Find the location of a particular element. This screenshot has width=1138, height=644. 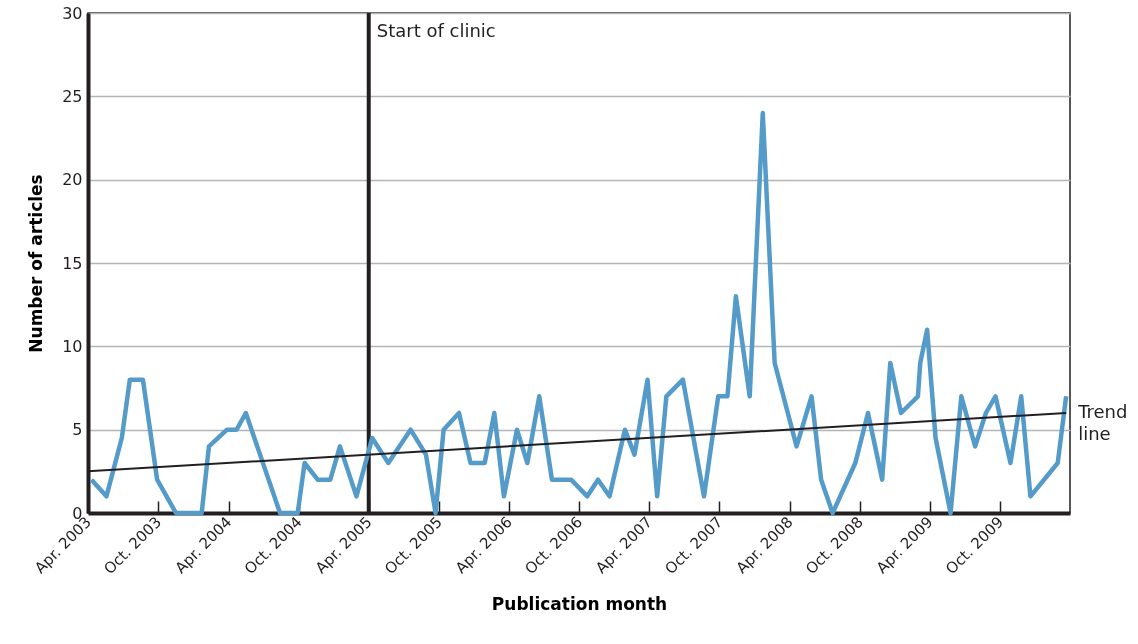

y-tick-label: 10 is located at coordinates (72, 346).